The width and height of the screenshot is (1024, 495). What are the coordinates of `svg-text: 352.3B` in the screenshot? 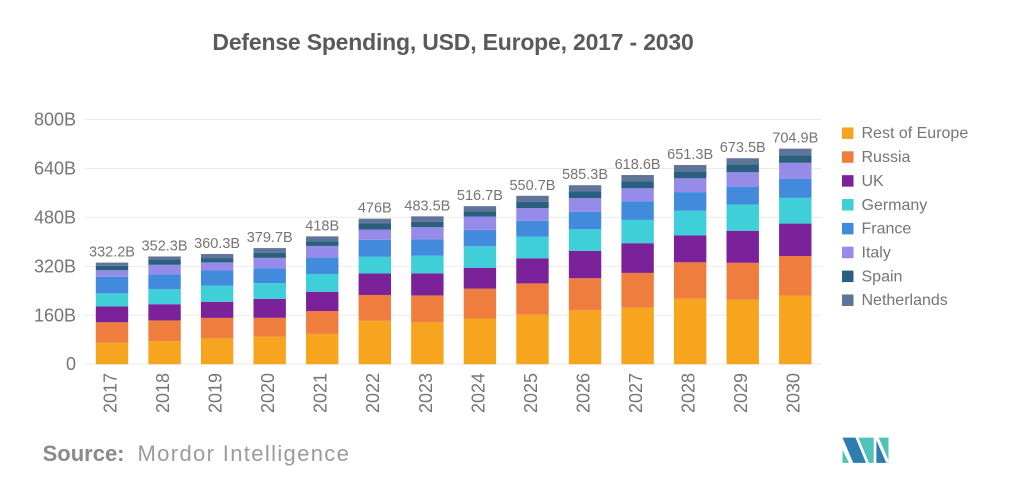 It's located at (165, 246).